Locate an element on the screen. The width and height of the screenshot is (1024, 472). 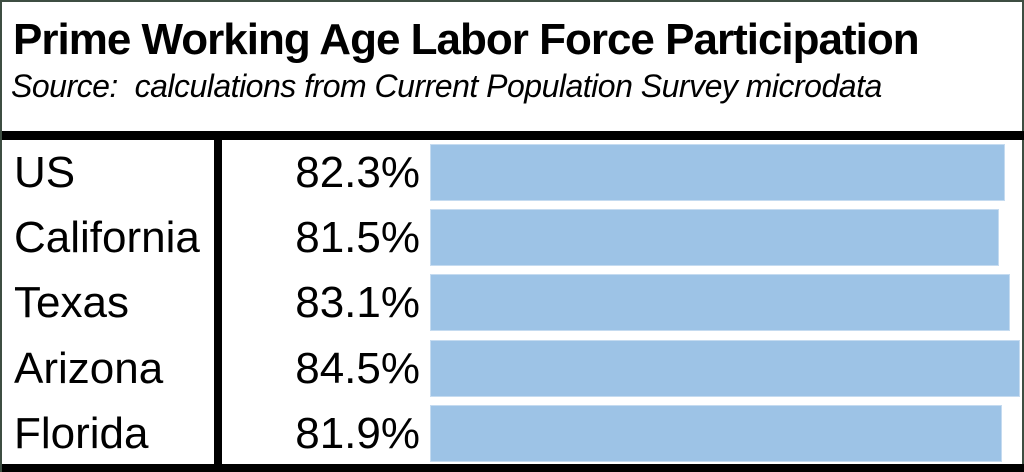
row-label: US is located at coordinates (45, 172).